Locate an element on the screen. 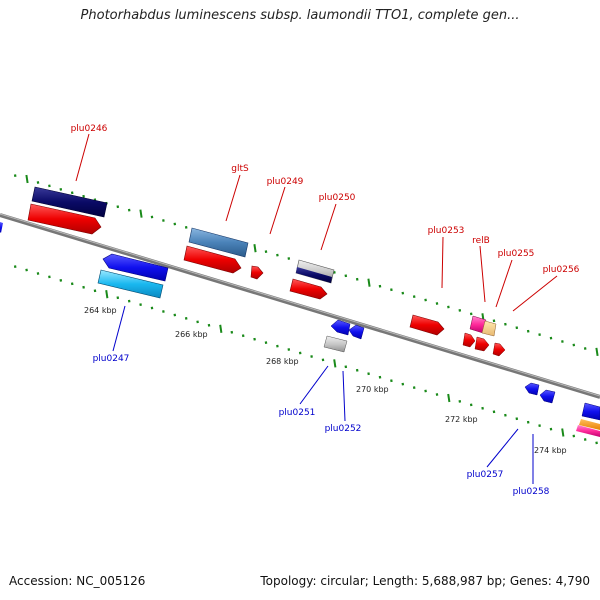 The image size is (600, 600). gene-plu0246-arrow is located at coordinates (64, 219).